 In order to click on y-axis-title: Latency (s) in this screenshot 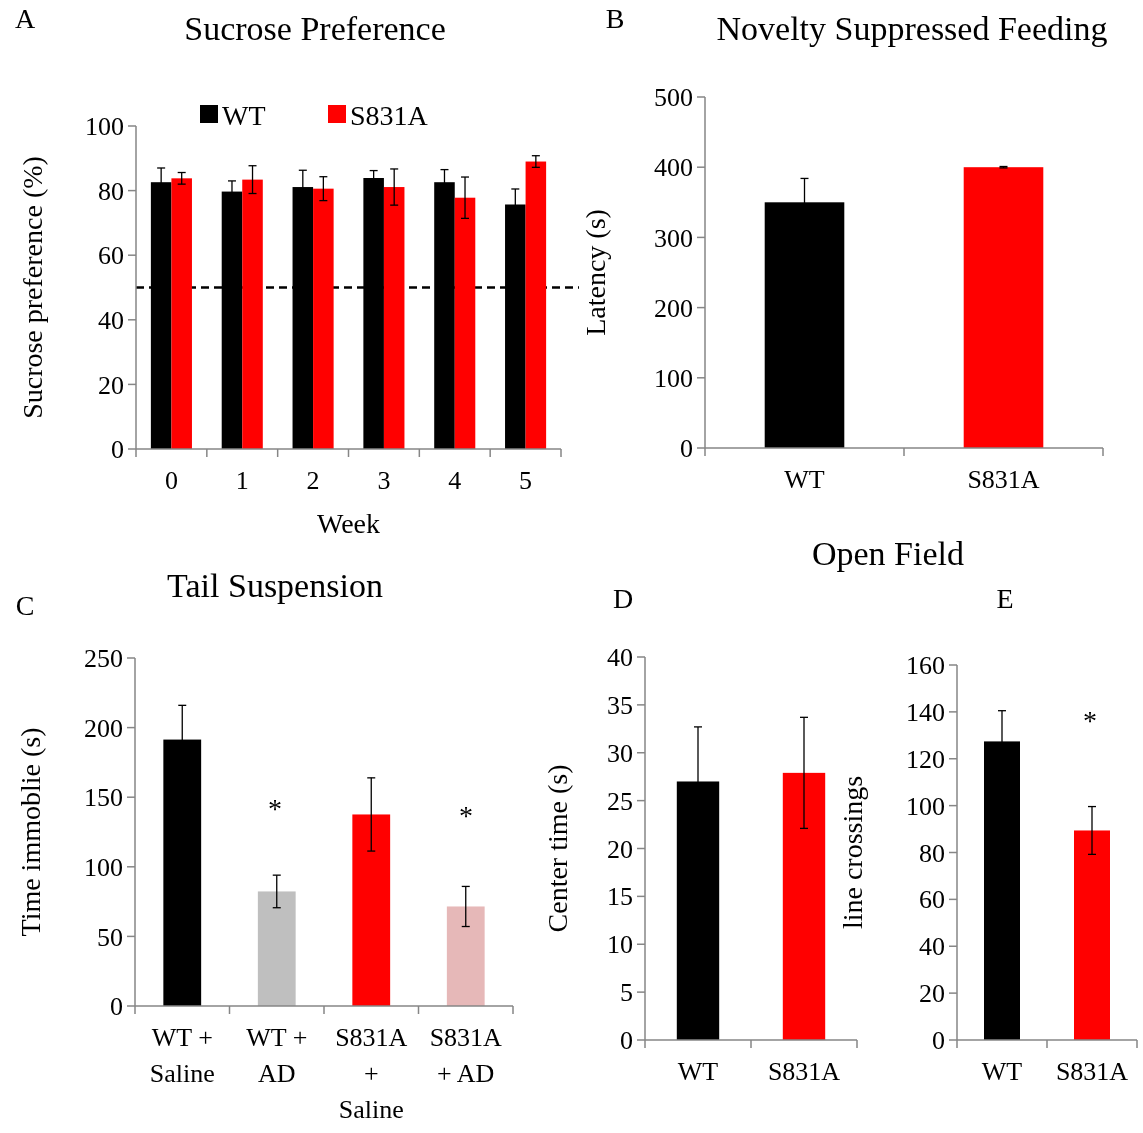, I will do `click(595, 272)`.